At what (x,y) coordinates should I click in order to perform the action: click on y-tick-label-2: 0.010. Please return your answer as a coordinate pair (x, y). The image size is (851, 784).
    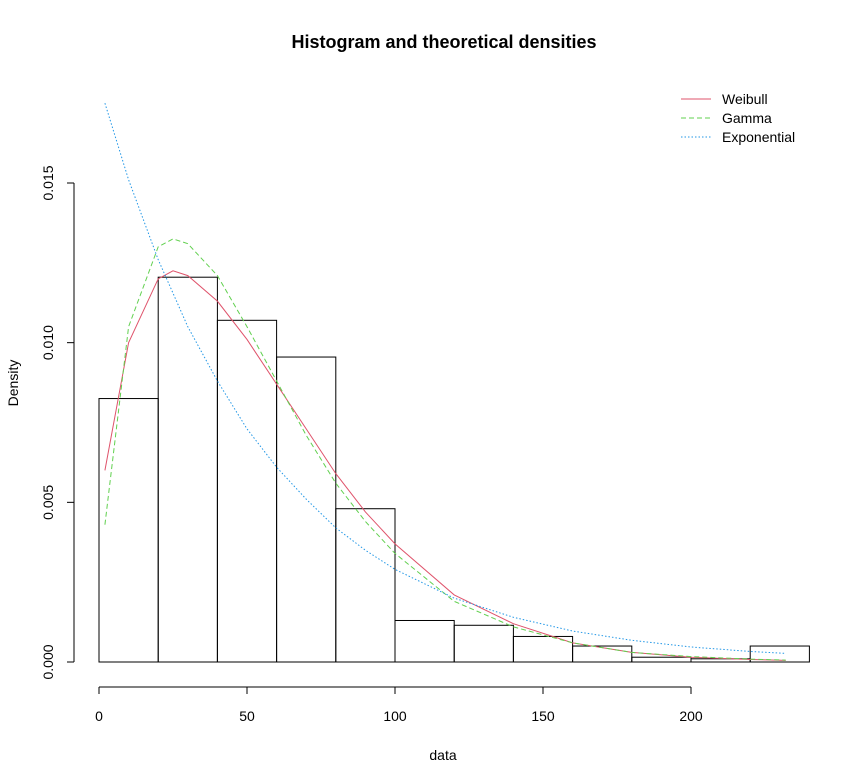
    Looking at the image, I should click on (48, 342).